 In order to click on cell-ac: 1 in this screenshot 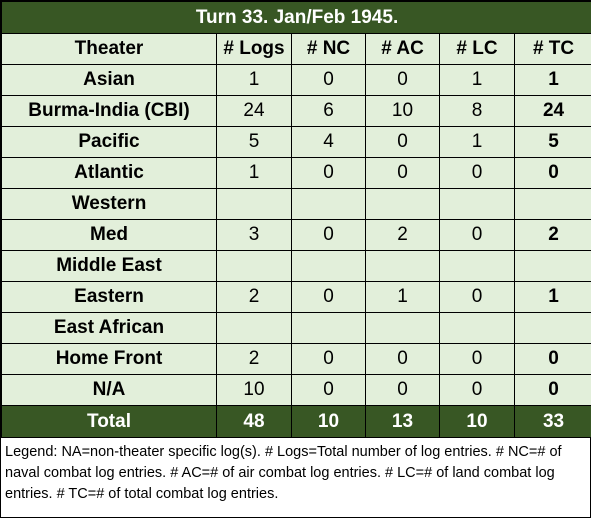, I will do `click(402, 297)`.